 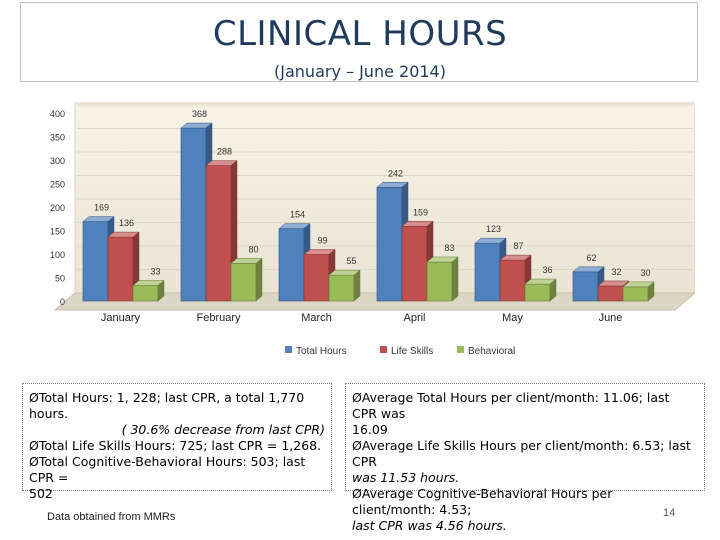 What do you see at coordinates (199, 114) in the screenshot?
I see `data-label: 368` at bounding box center [199, 114].